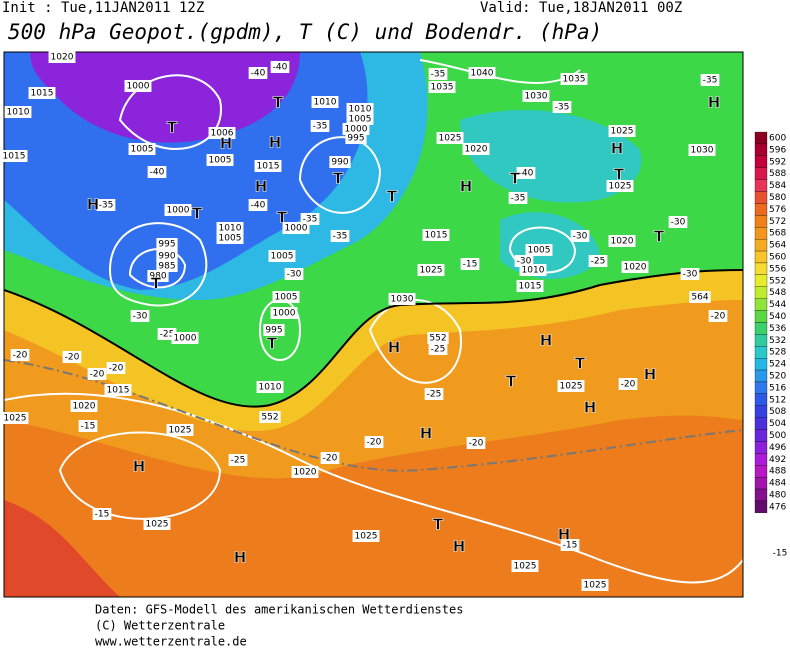 This screenshot has height=648, width=790. I want to click on colorbar-label: 600, so click(777, 139).